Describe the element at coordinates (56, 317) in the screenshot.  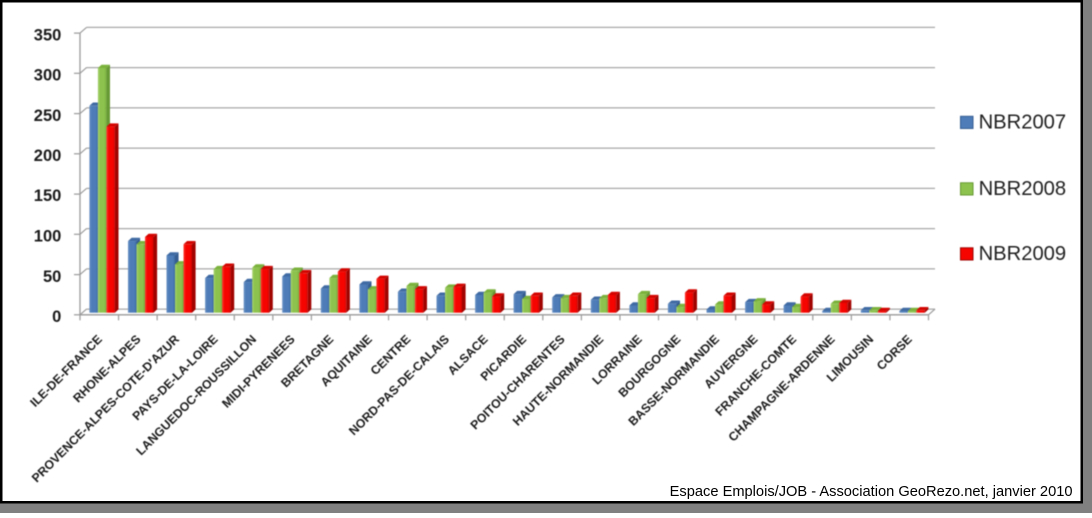
I see `svg-text: 0` at that location.